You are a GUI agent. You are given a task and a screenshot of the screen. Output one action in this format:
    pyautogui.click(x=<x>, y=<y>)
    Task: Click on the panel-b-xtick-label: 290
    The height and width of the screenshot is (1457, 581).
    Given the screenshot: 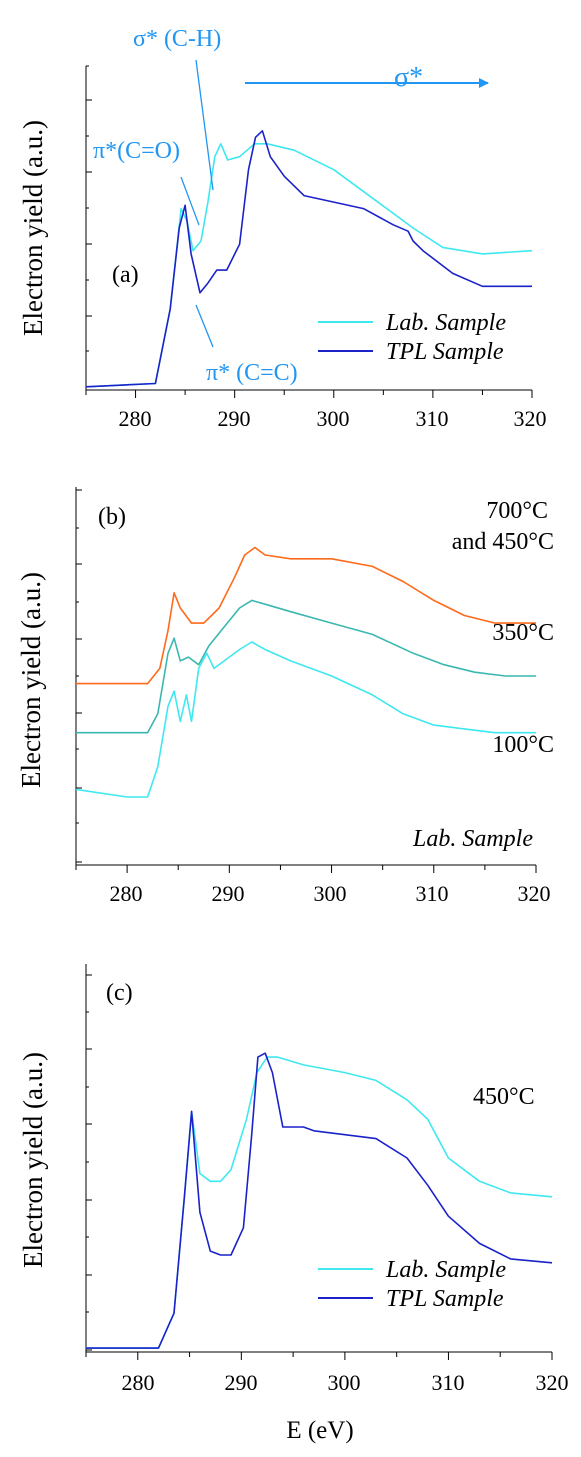 What is the action you would take?
    pyautogui.click(x=228, y=893)
    